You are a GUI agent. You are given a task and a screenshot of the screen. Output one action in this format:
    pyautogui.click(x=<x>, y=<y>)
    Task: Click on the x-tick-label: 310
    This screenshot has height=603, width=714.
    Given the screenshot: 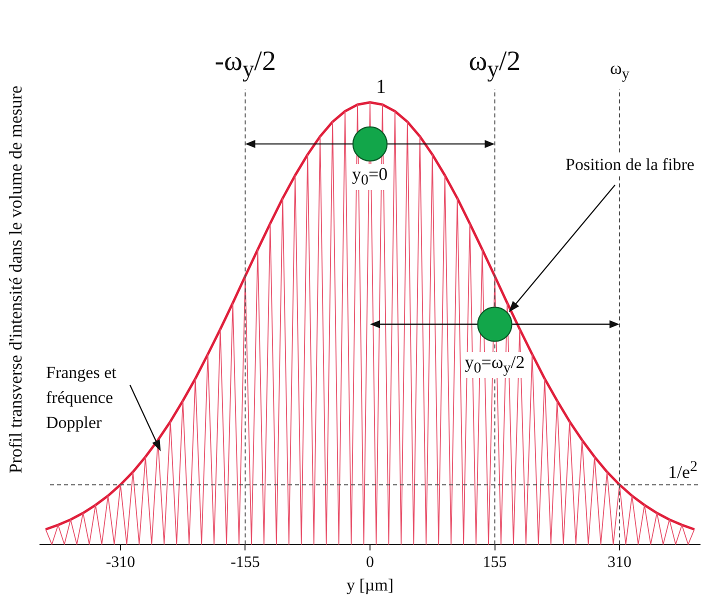 What is the action you would take?
    pyautogui.click(x=620, y=563)
    